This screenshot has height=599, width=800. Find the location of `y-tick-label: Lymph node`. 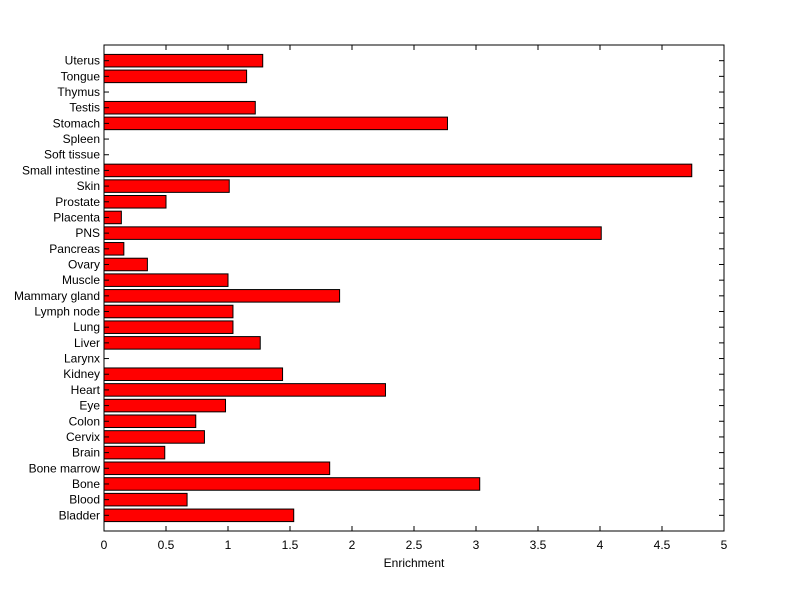

y-tick-label: Lymph node is located at coordinates (67, 312).